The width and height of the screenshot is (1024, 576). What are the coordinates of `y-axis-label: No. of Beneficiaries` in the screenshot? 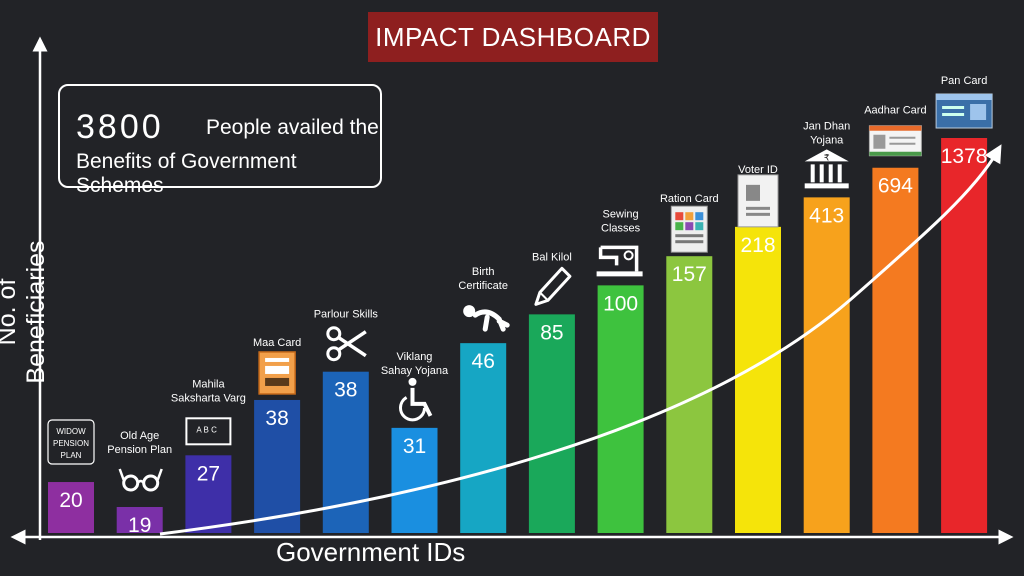 It's located at (25, 312).